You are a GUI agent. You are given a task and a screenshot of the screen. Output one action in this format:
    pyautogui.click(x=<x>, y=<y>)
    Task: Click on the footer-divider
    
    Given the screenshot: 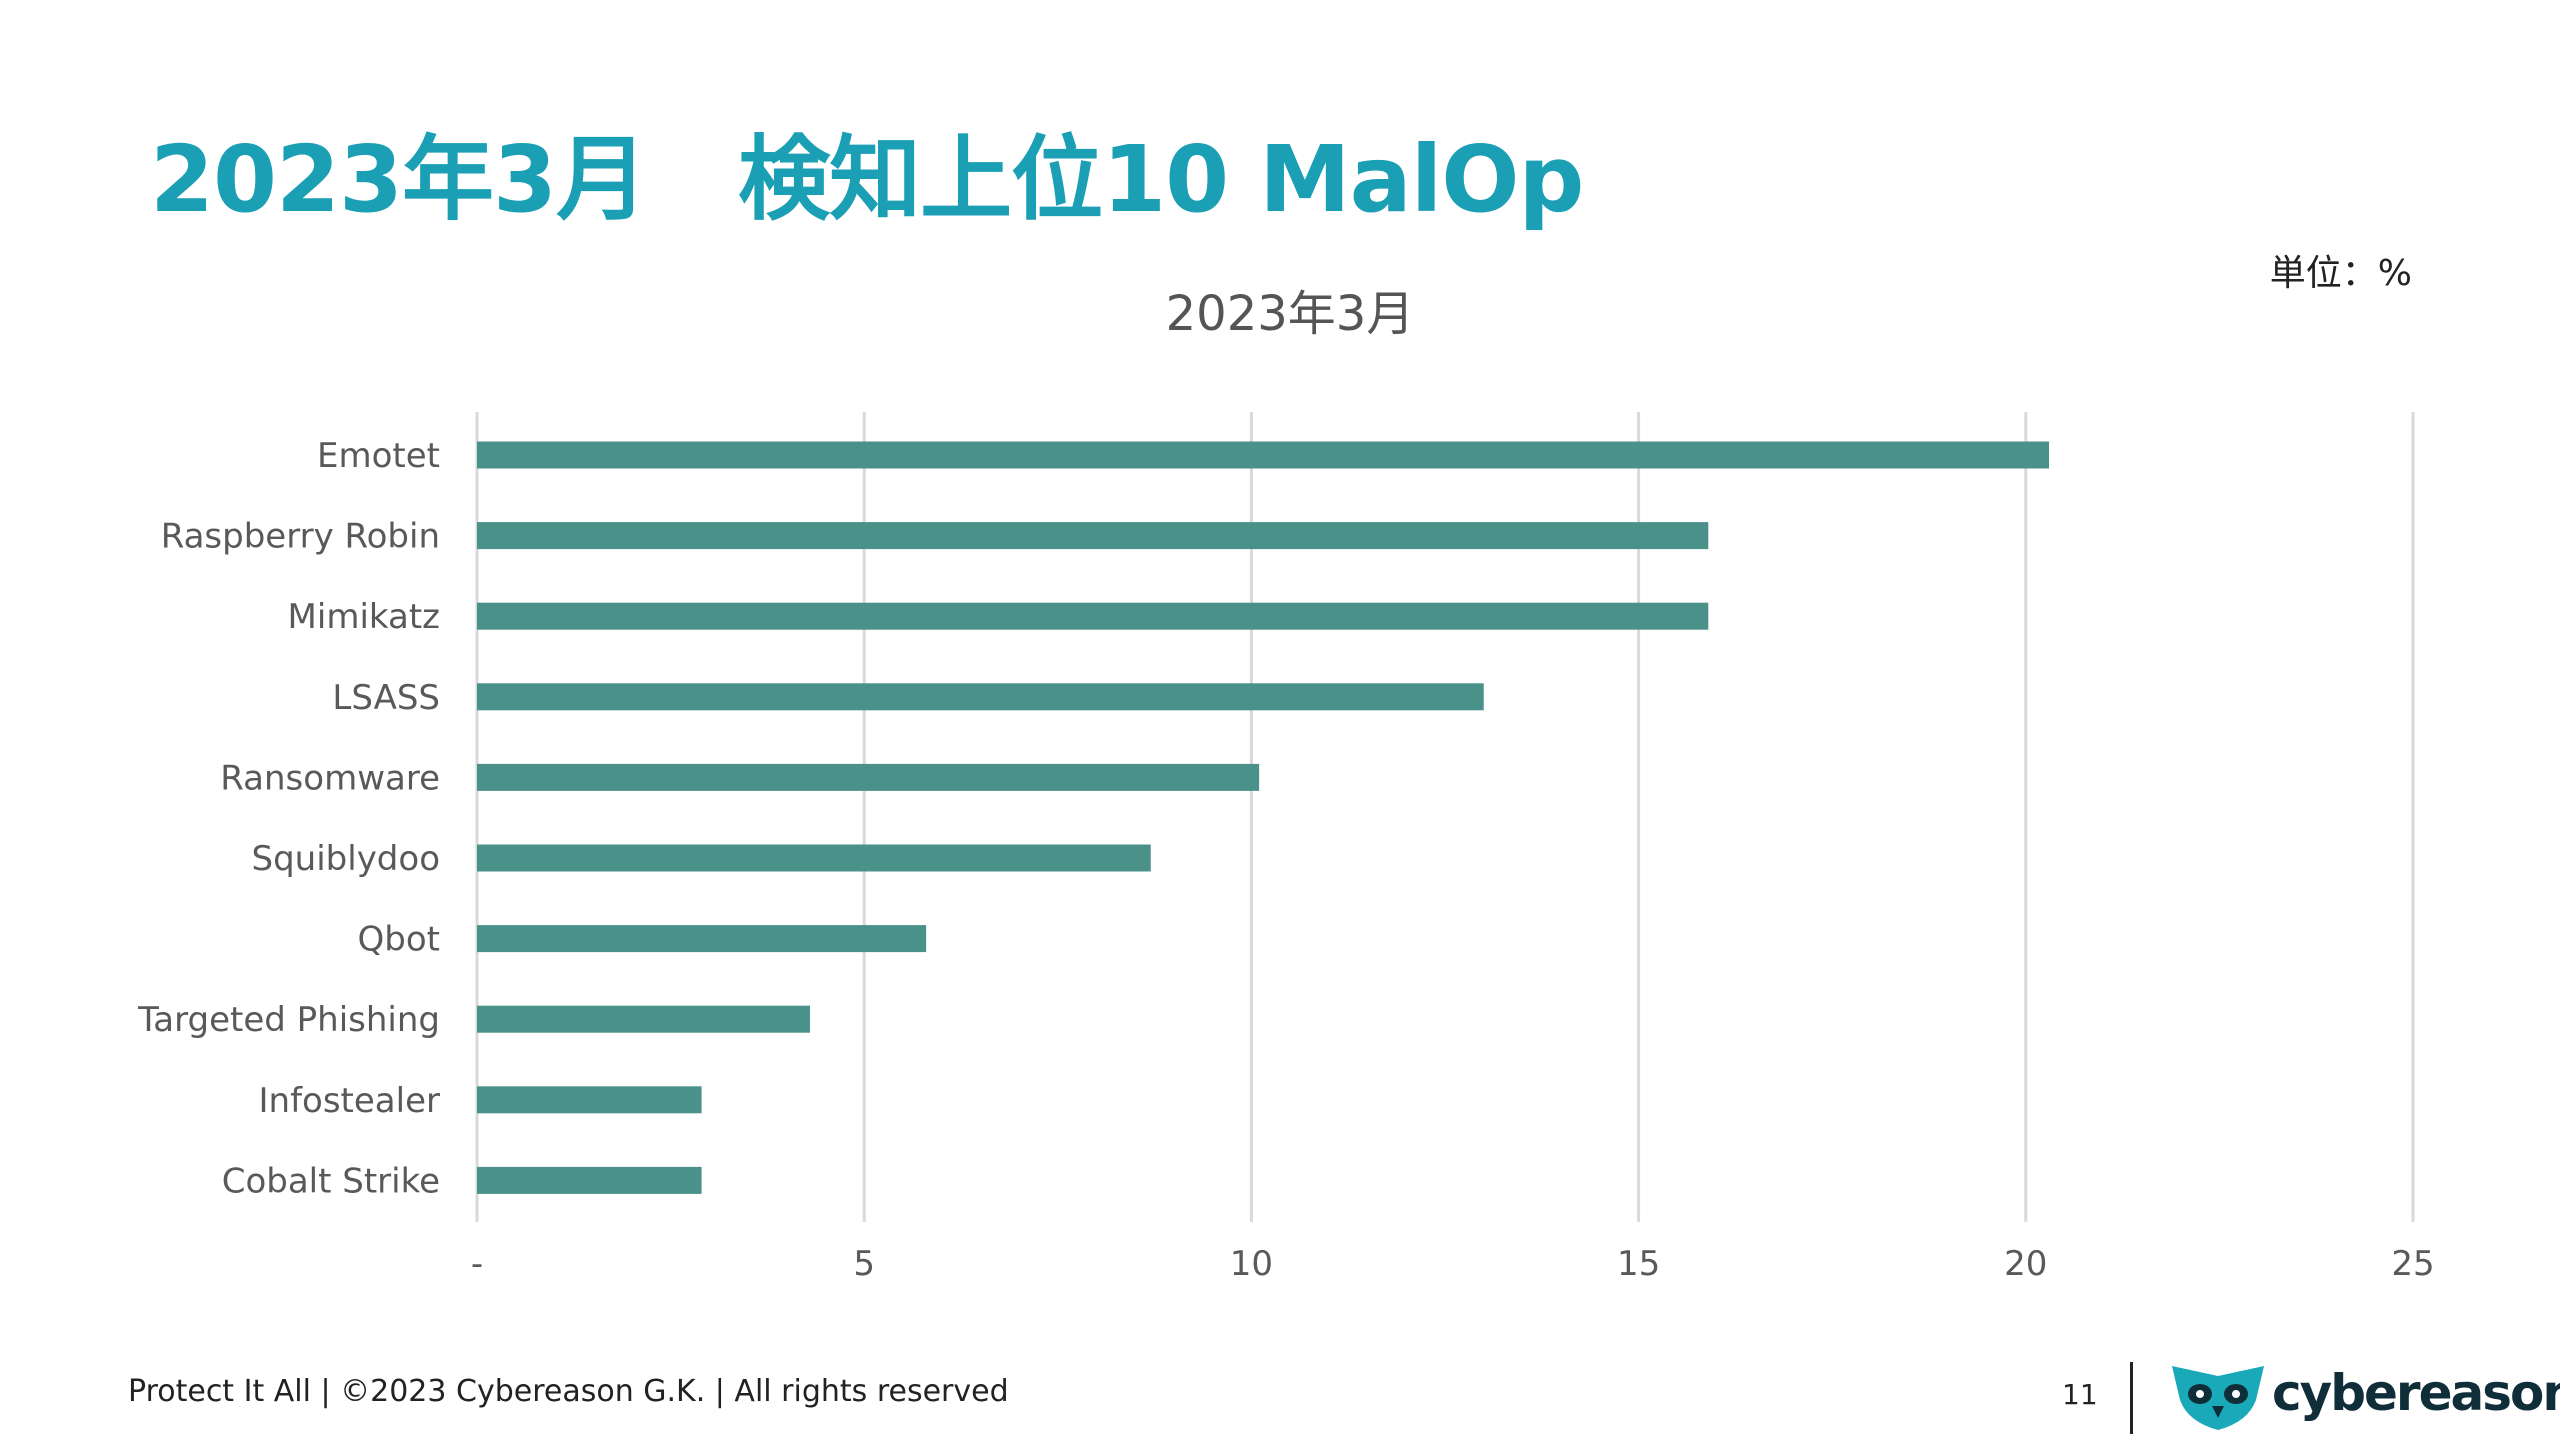 What is the action you would take?
    pyautogui.click(x=2131, y=1398)
    